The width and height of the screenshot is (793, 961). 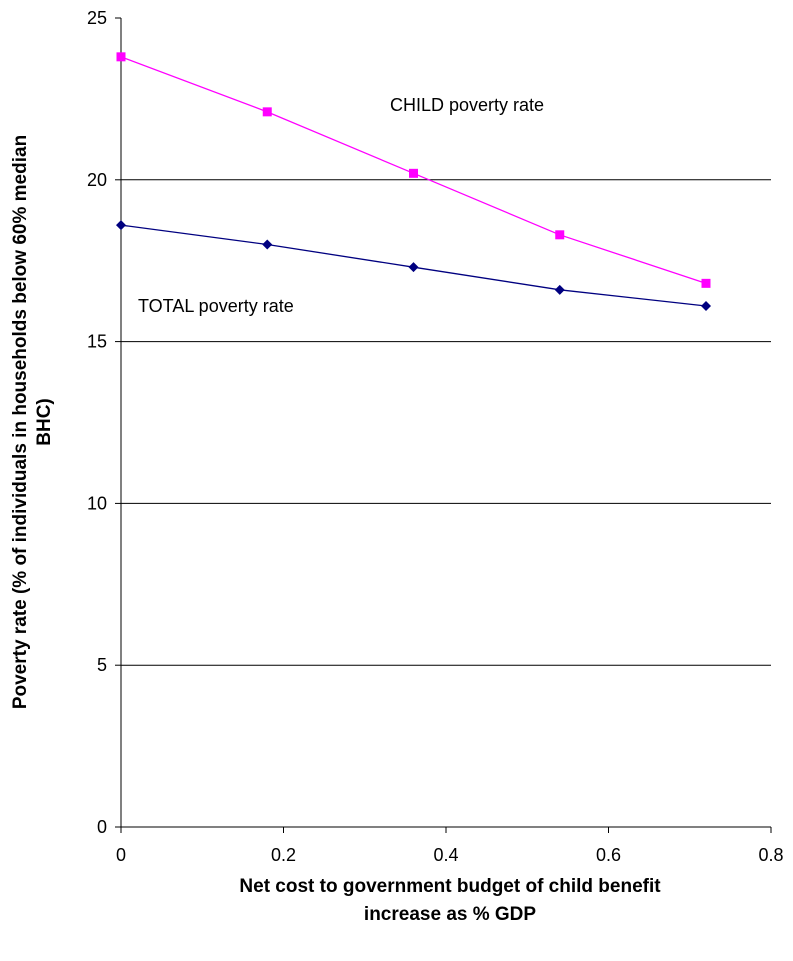 What do you see at coordinates (216, 306) in the screenshot?
I see `annotation: TOTAL poverty rate` at bounding box center [216, 306].